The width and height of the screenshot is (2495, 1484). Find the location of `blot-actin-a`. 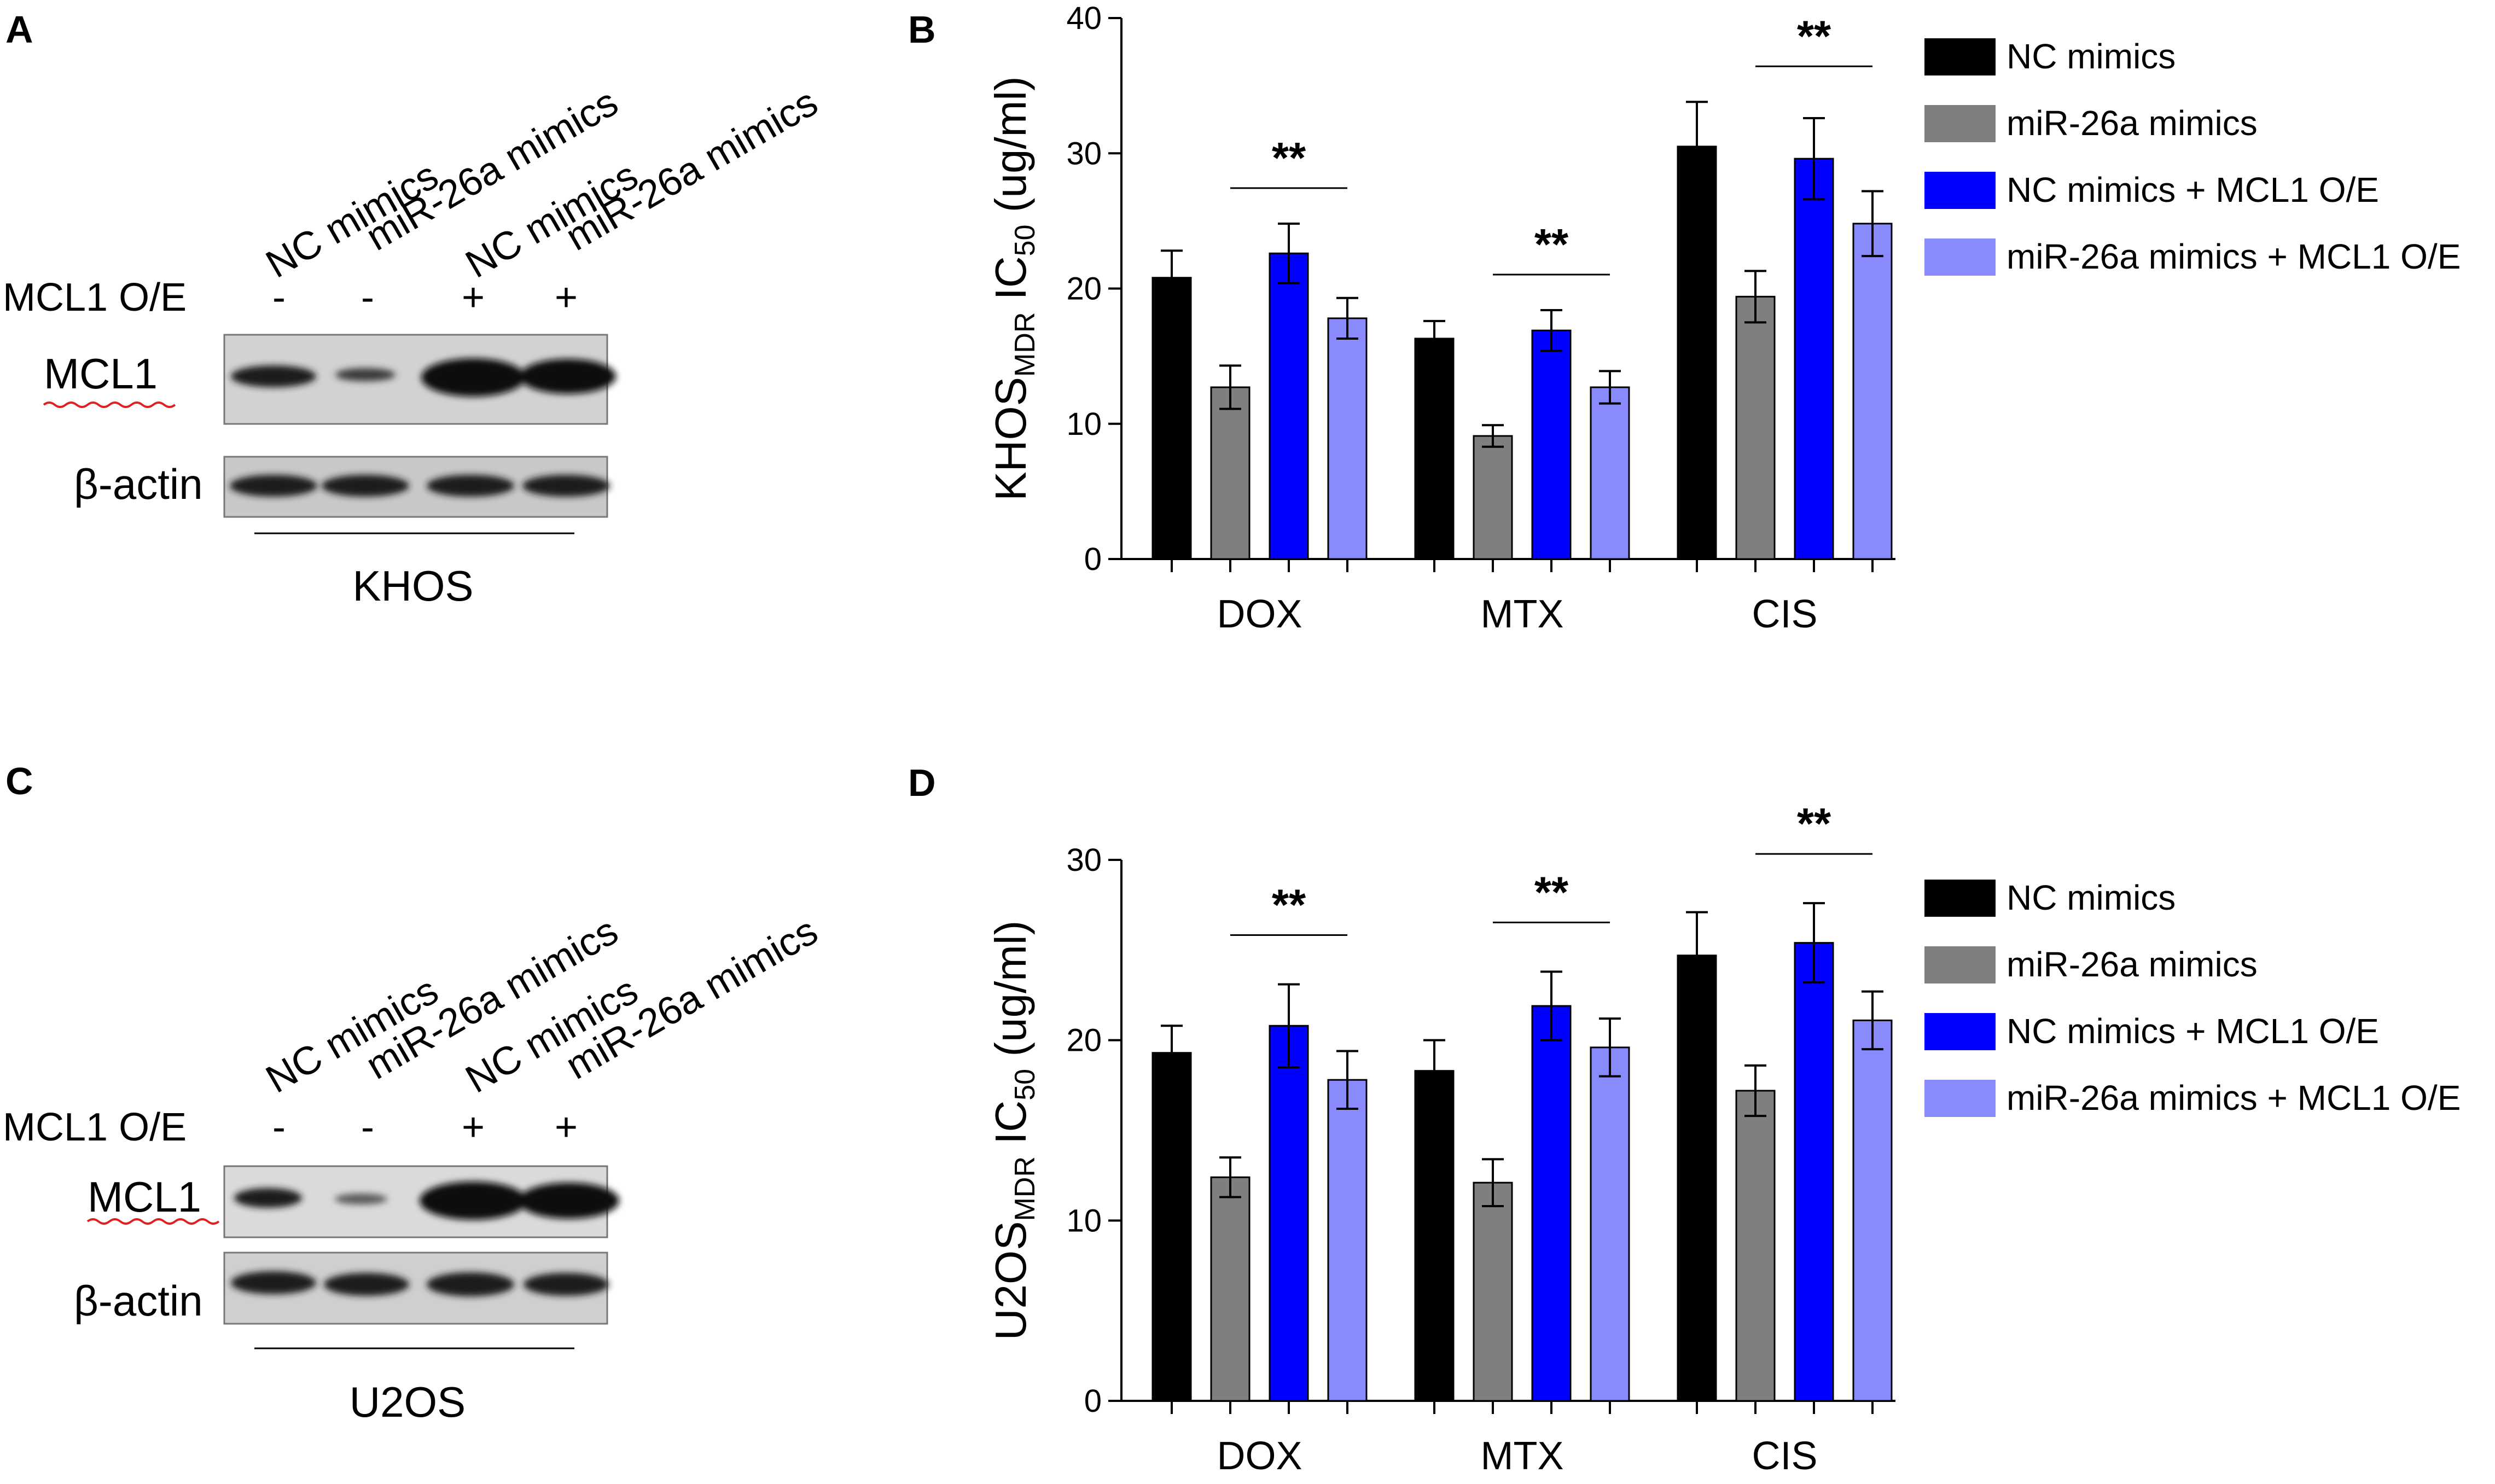

blot-actin-a is located at coordinates (417, 487).